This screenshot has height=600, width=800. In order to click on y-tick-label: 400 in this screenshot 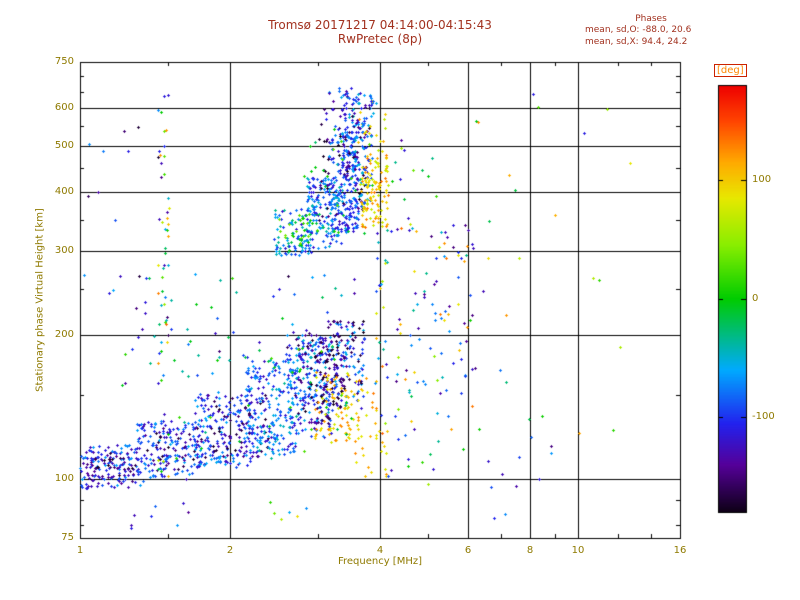, I will do `click(64, 191)`.